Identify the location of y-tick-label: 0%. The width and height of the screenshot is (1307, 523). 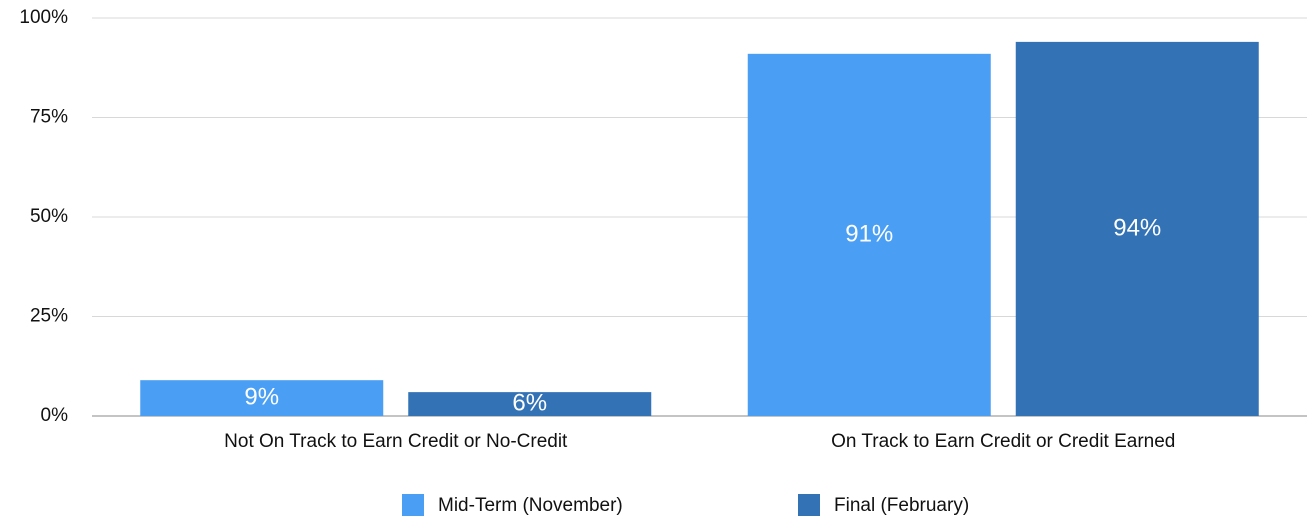
(55, 415).